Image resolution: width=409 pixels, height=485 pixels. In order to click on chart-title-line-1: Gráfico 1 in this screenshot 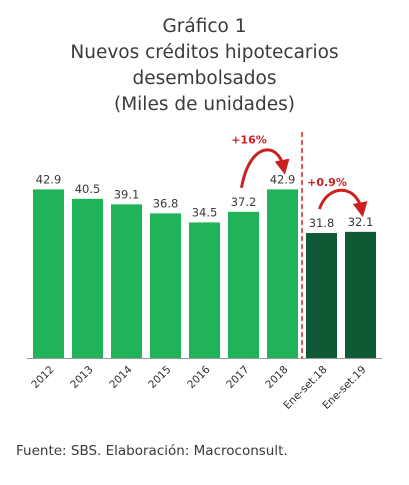, I will do `click(204, 26)`.